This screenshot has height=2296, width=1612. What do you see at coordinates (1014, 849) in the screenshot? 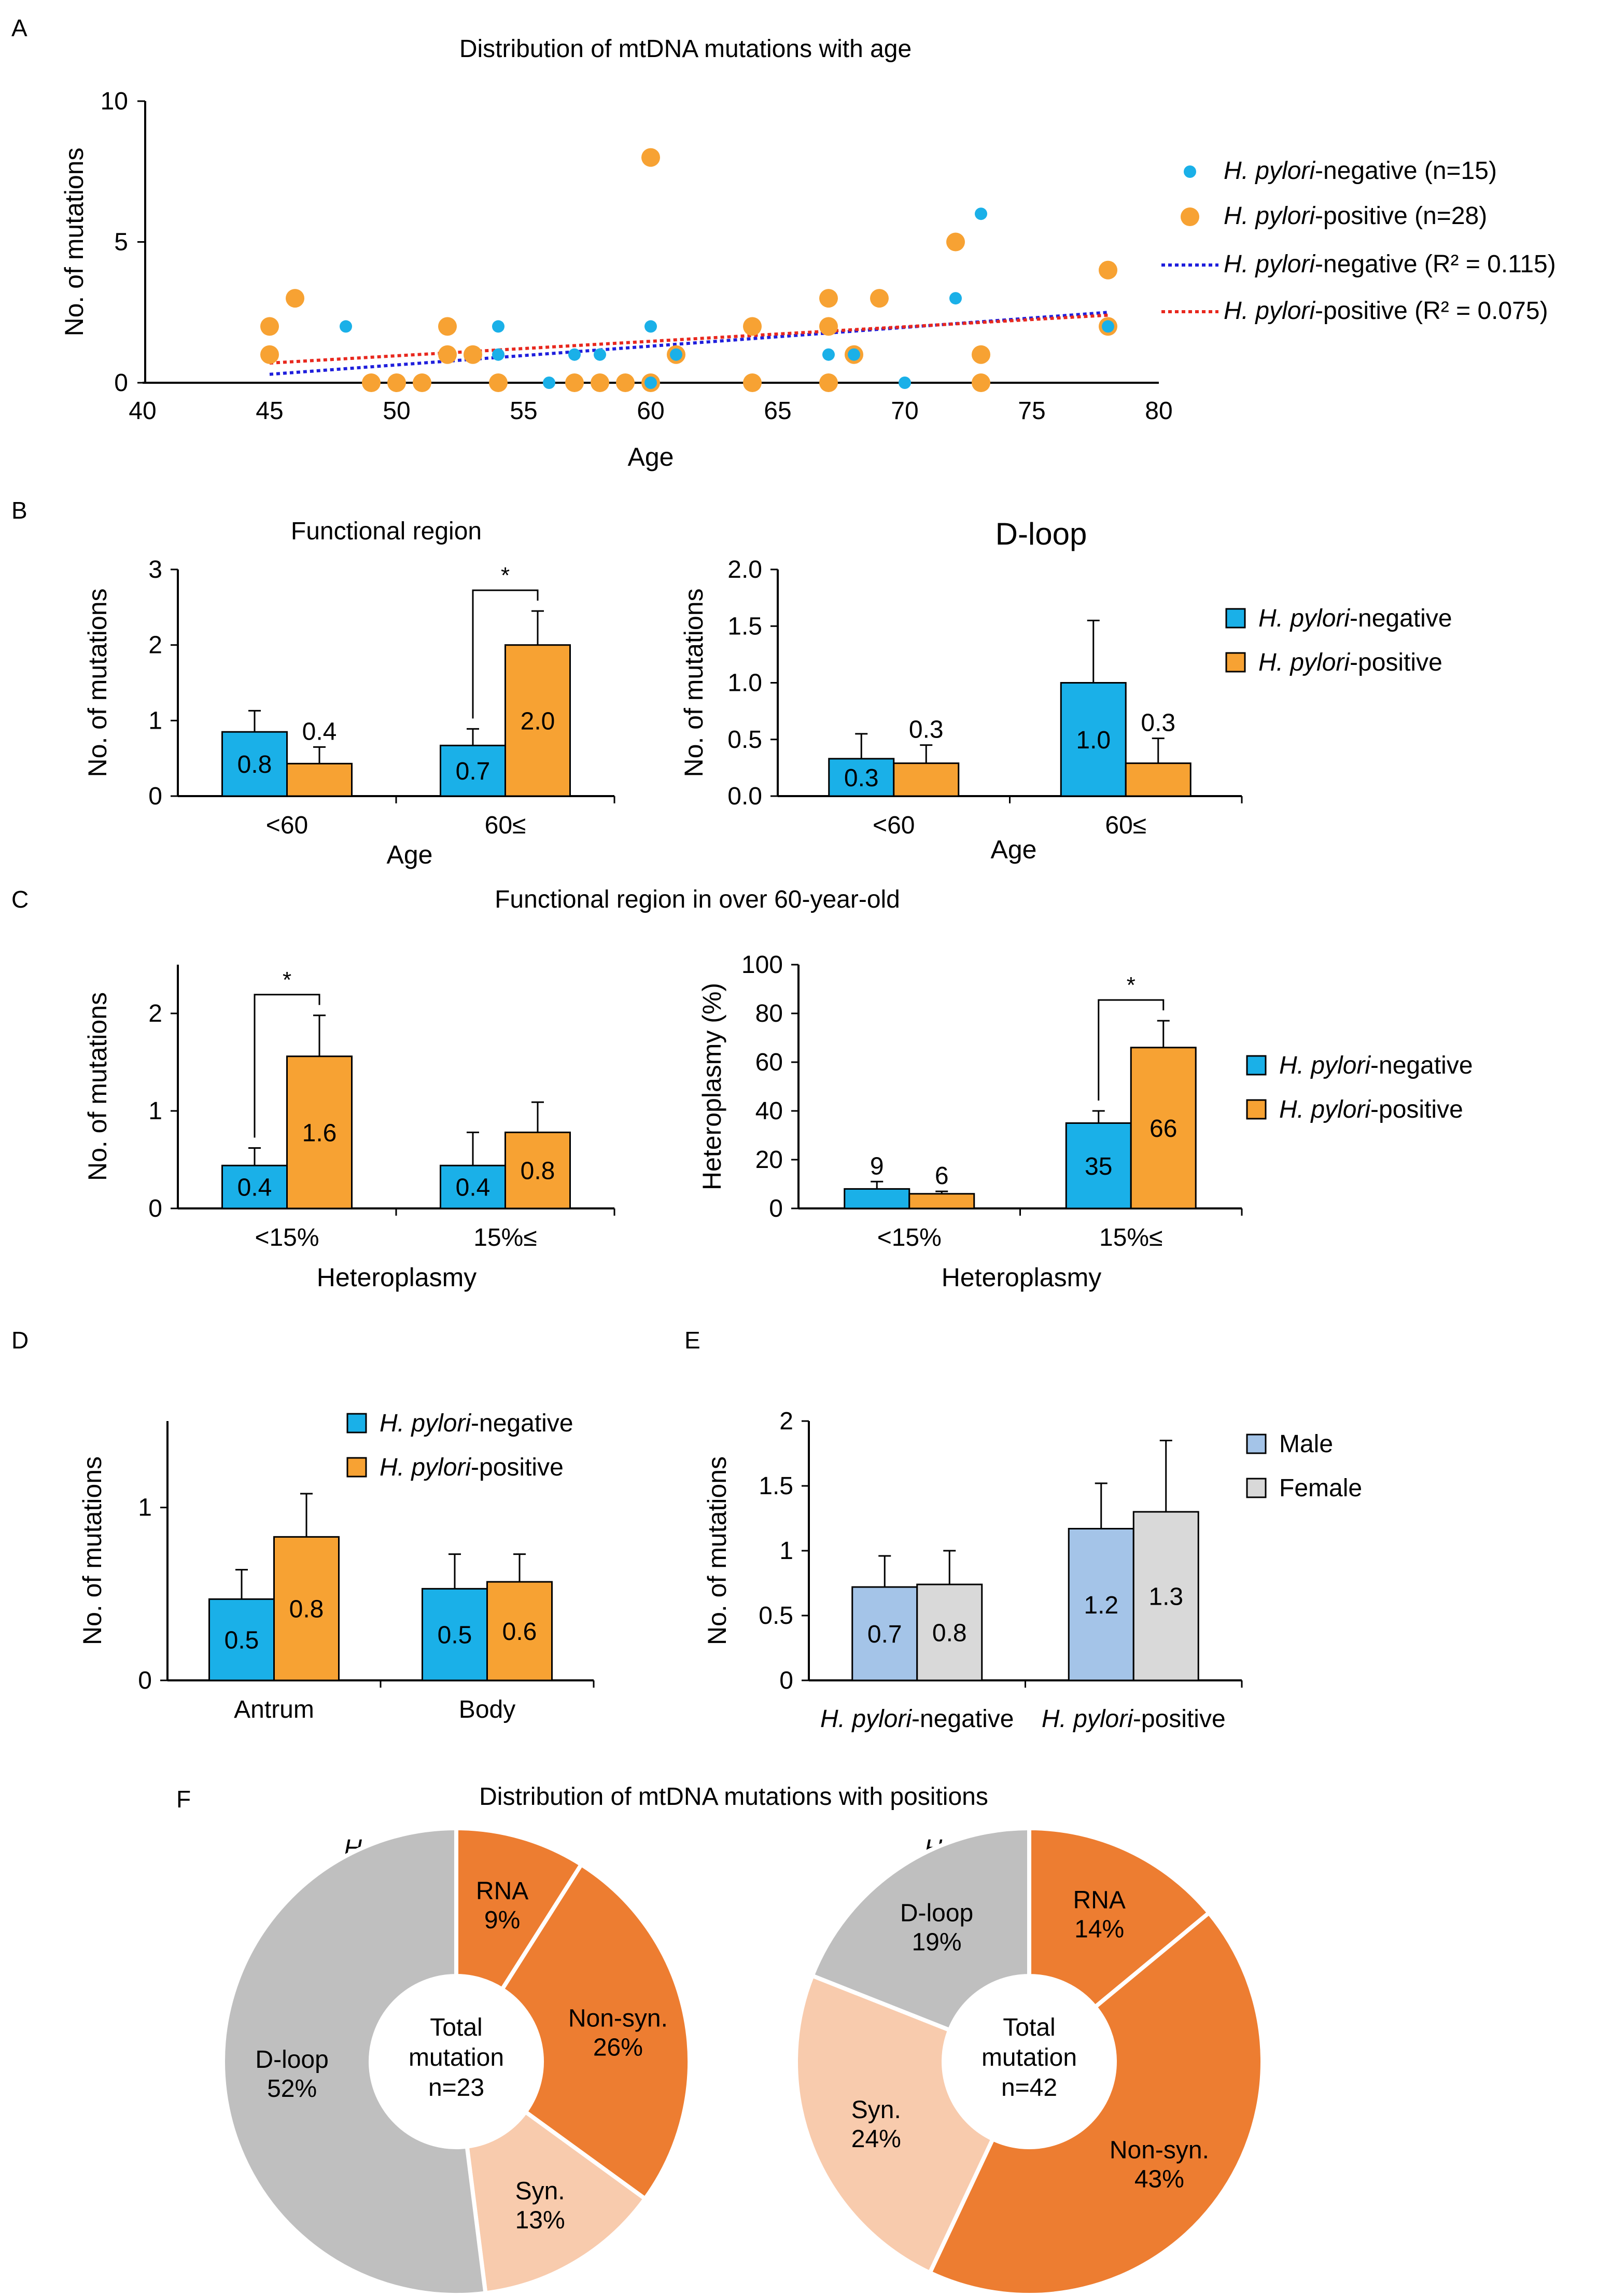
I see `x-axis-title: Age` at bounding box center [1014, 849].